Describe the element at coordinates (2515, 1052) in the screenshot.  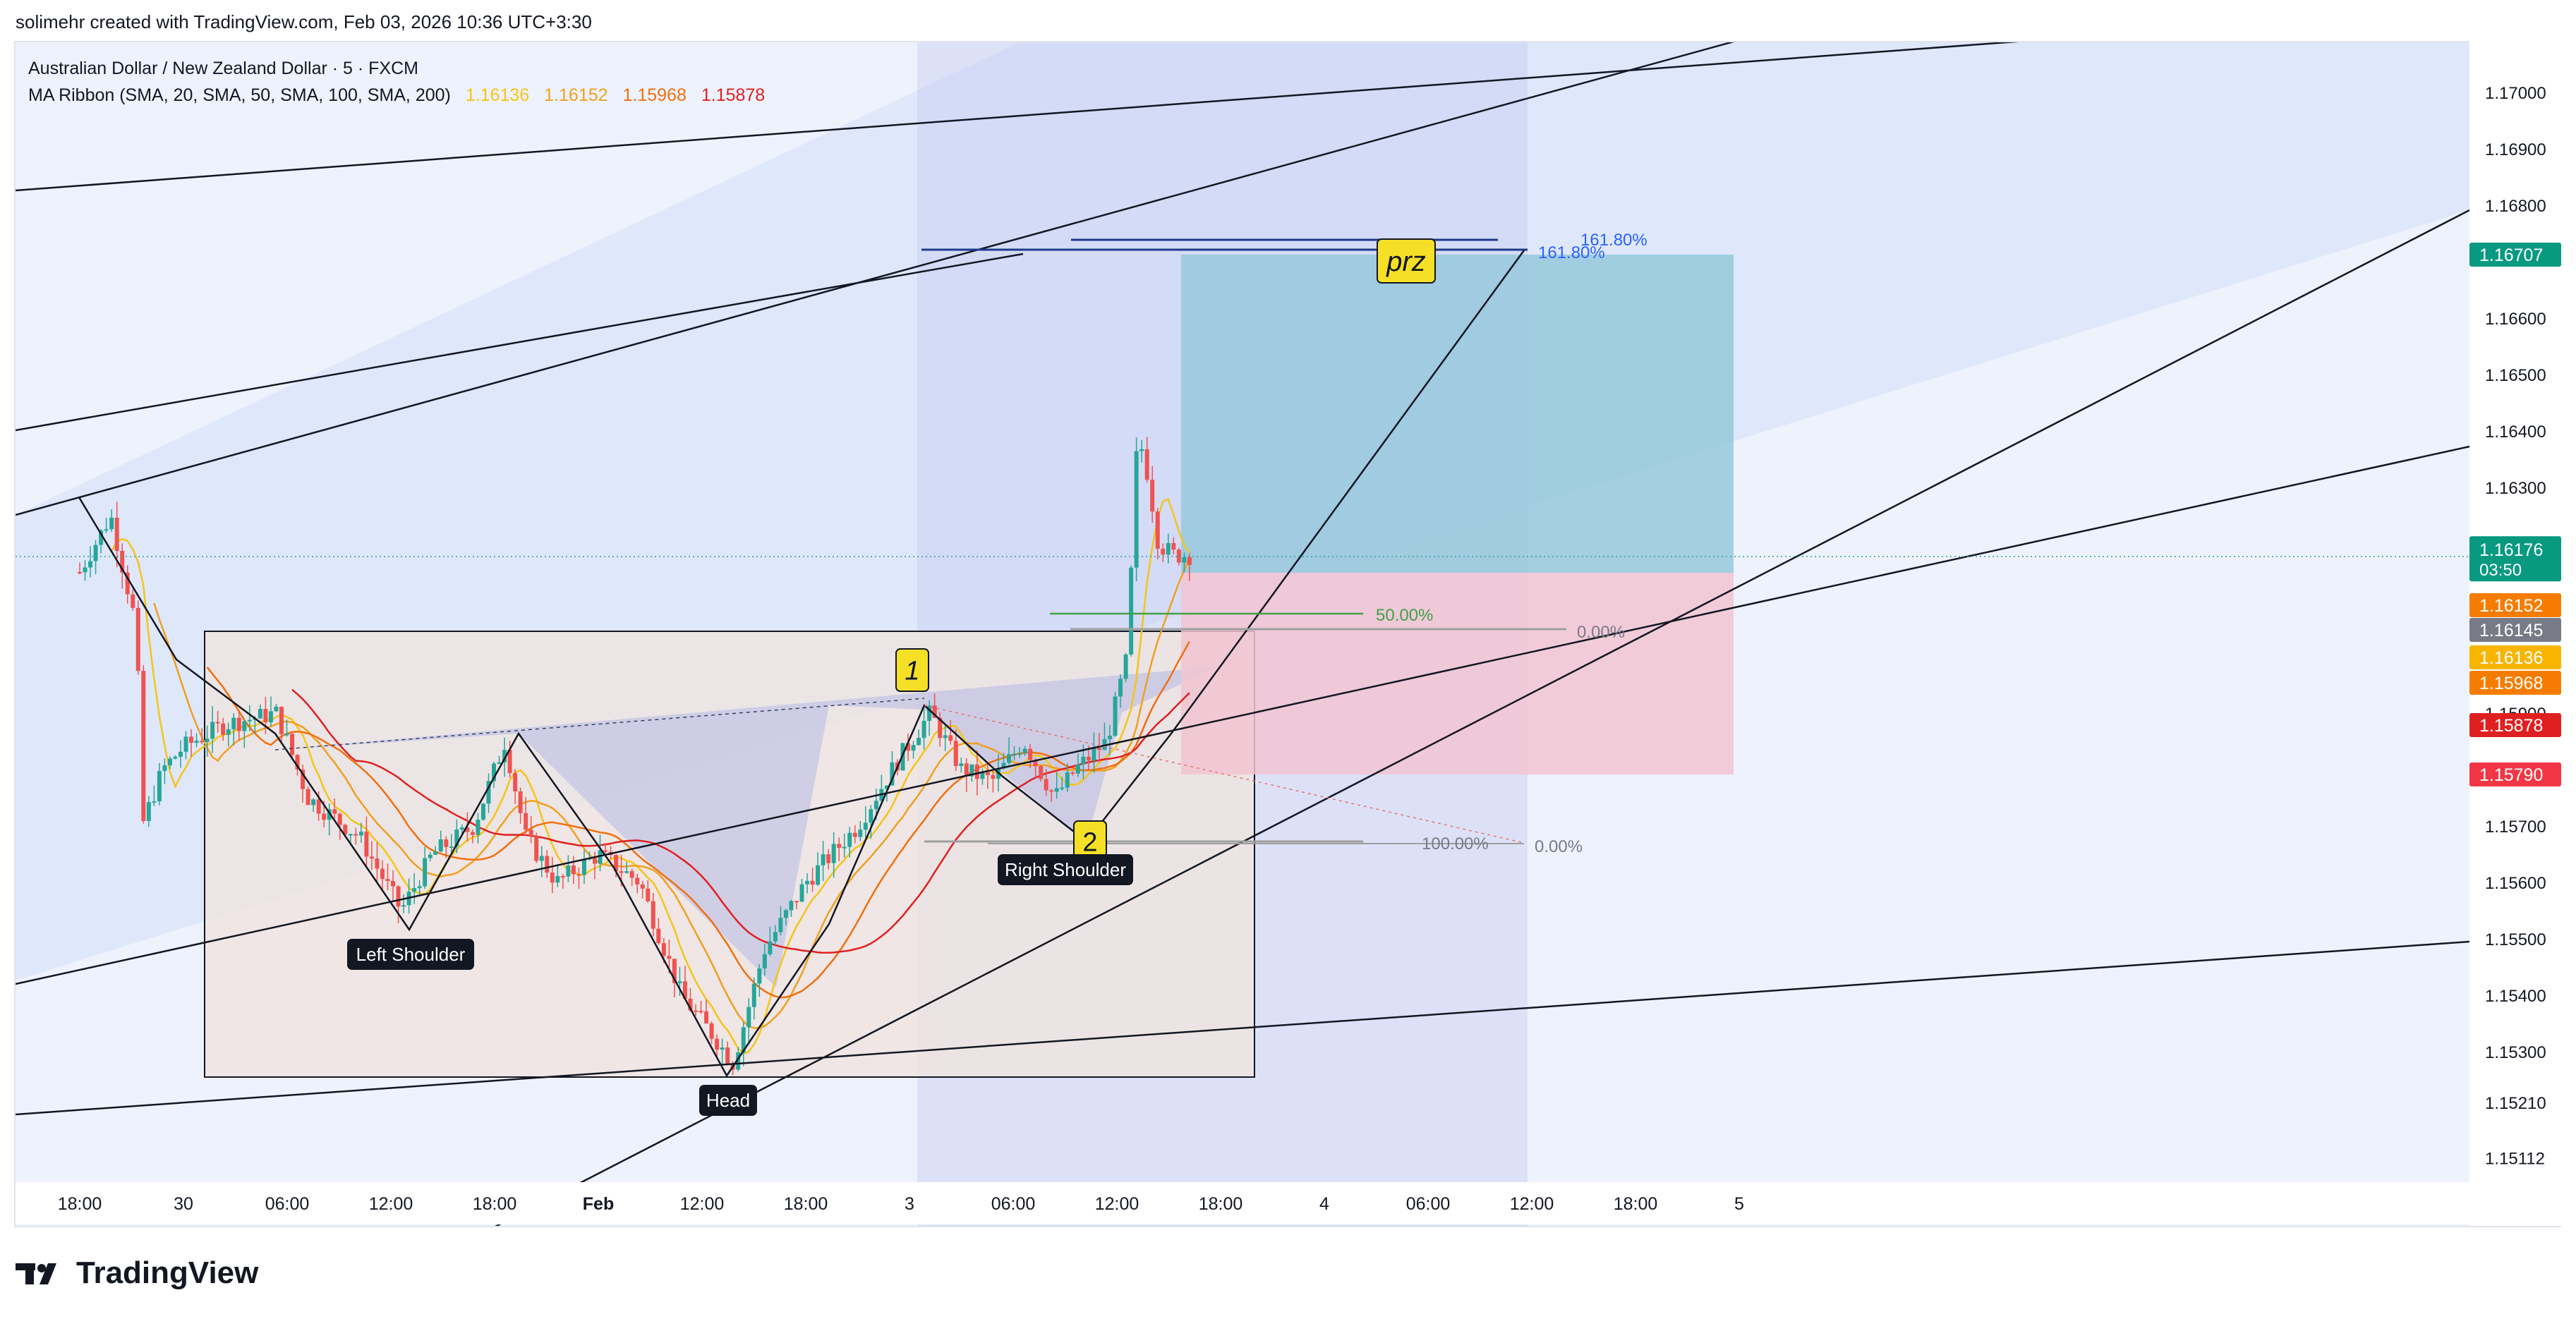
I see `price-tick-label: 1.15300` at that location.